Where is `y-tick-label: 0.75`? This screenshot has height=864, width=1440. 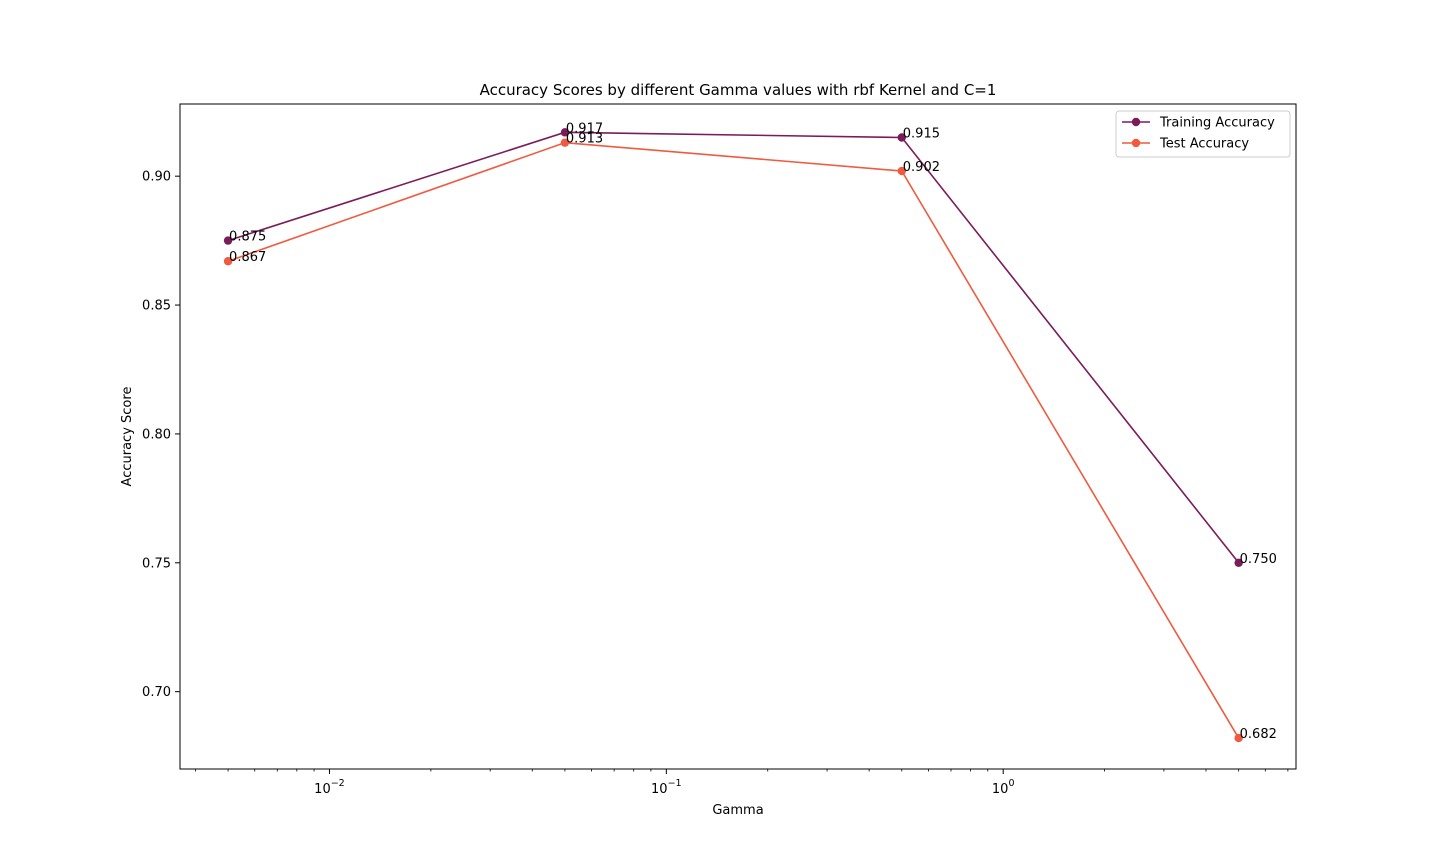
y-tick-label: 0.75 is located at coordinates (156, 563).